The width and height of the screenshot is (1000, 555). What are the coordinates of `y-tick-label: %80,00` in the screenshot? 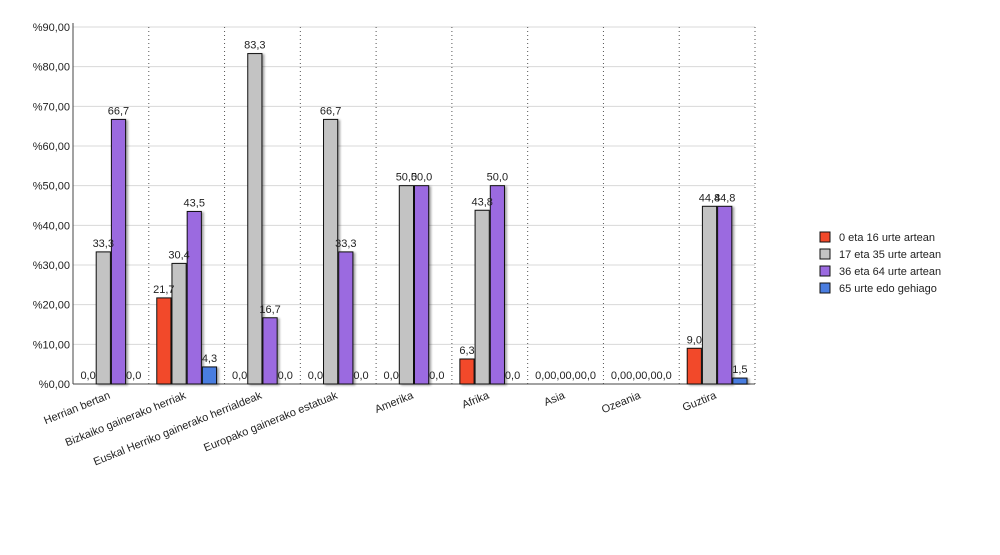 It's located at (51, 68).